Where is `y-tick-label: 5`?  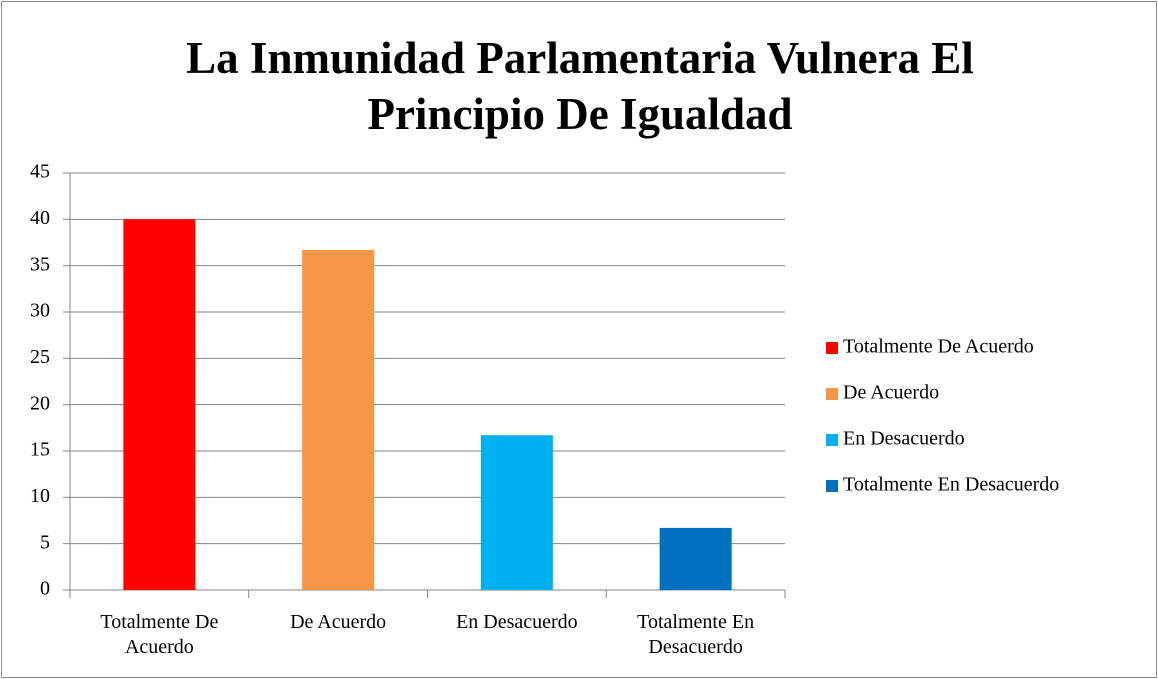
y-tick-label: 5 is located at coordinates (45, 542).